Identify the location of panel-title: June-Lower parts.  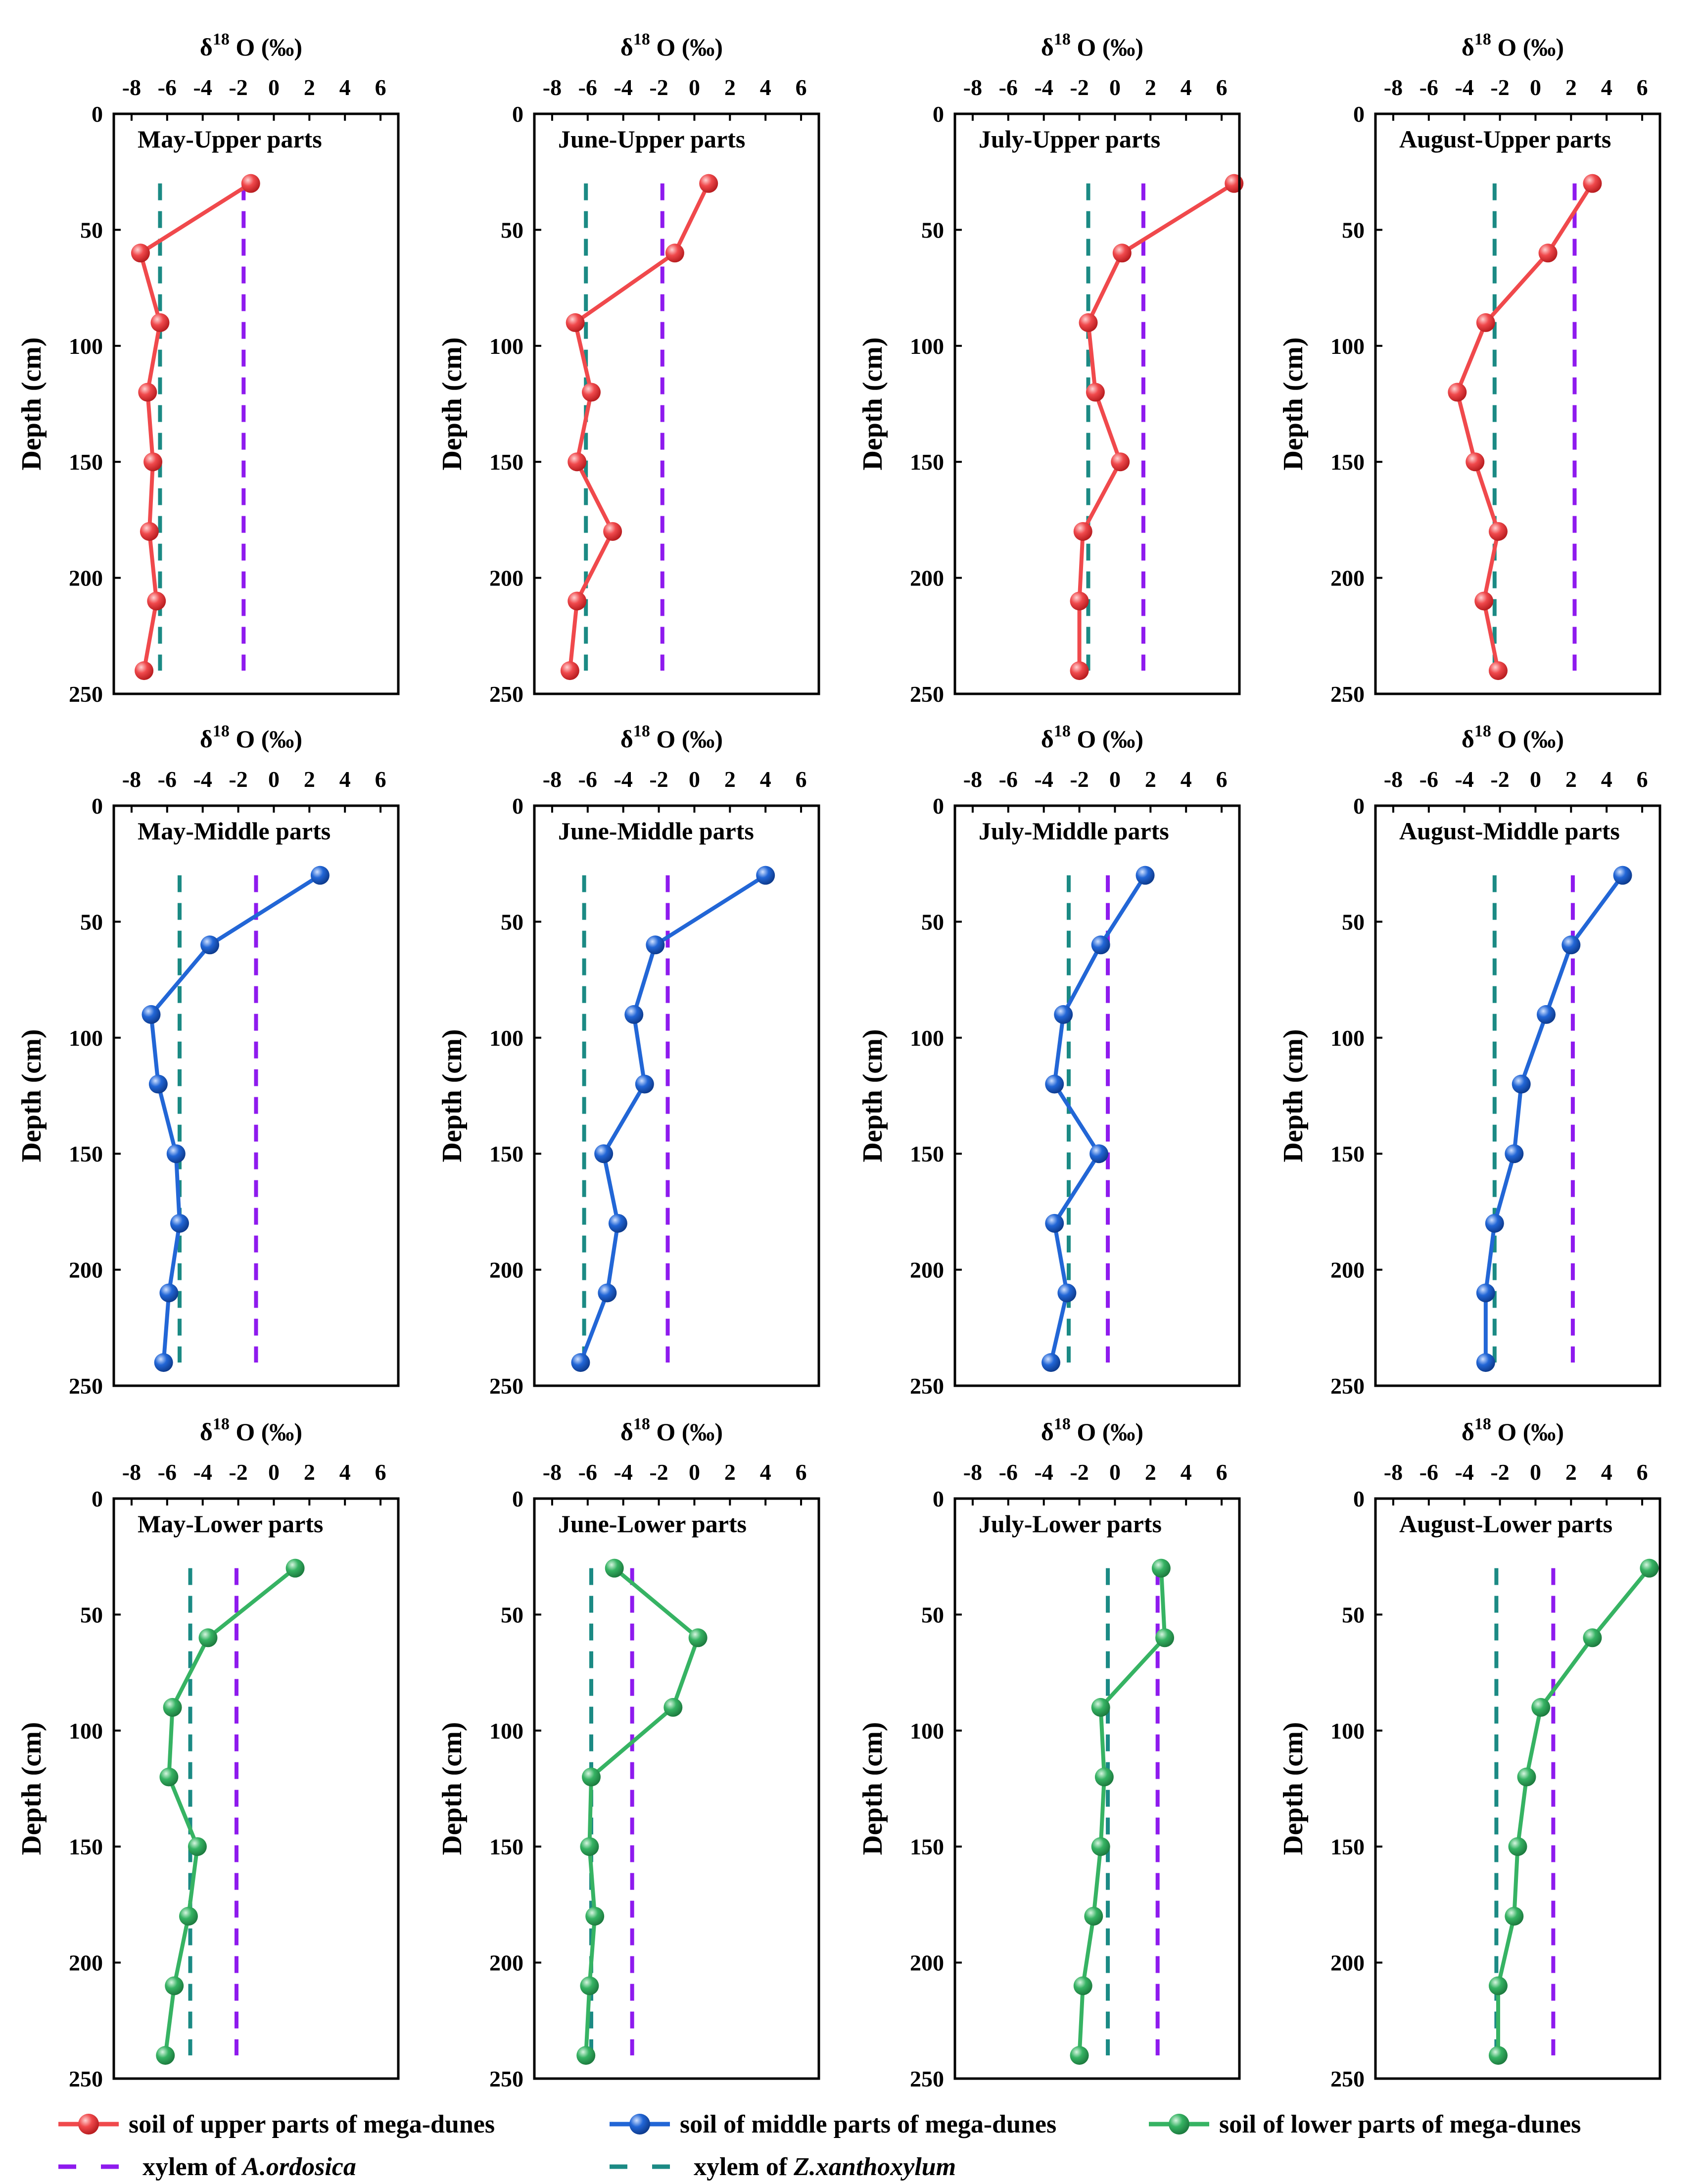
(652, 1524).